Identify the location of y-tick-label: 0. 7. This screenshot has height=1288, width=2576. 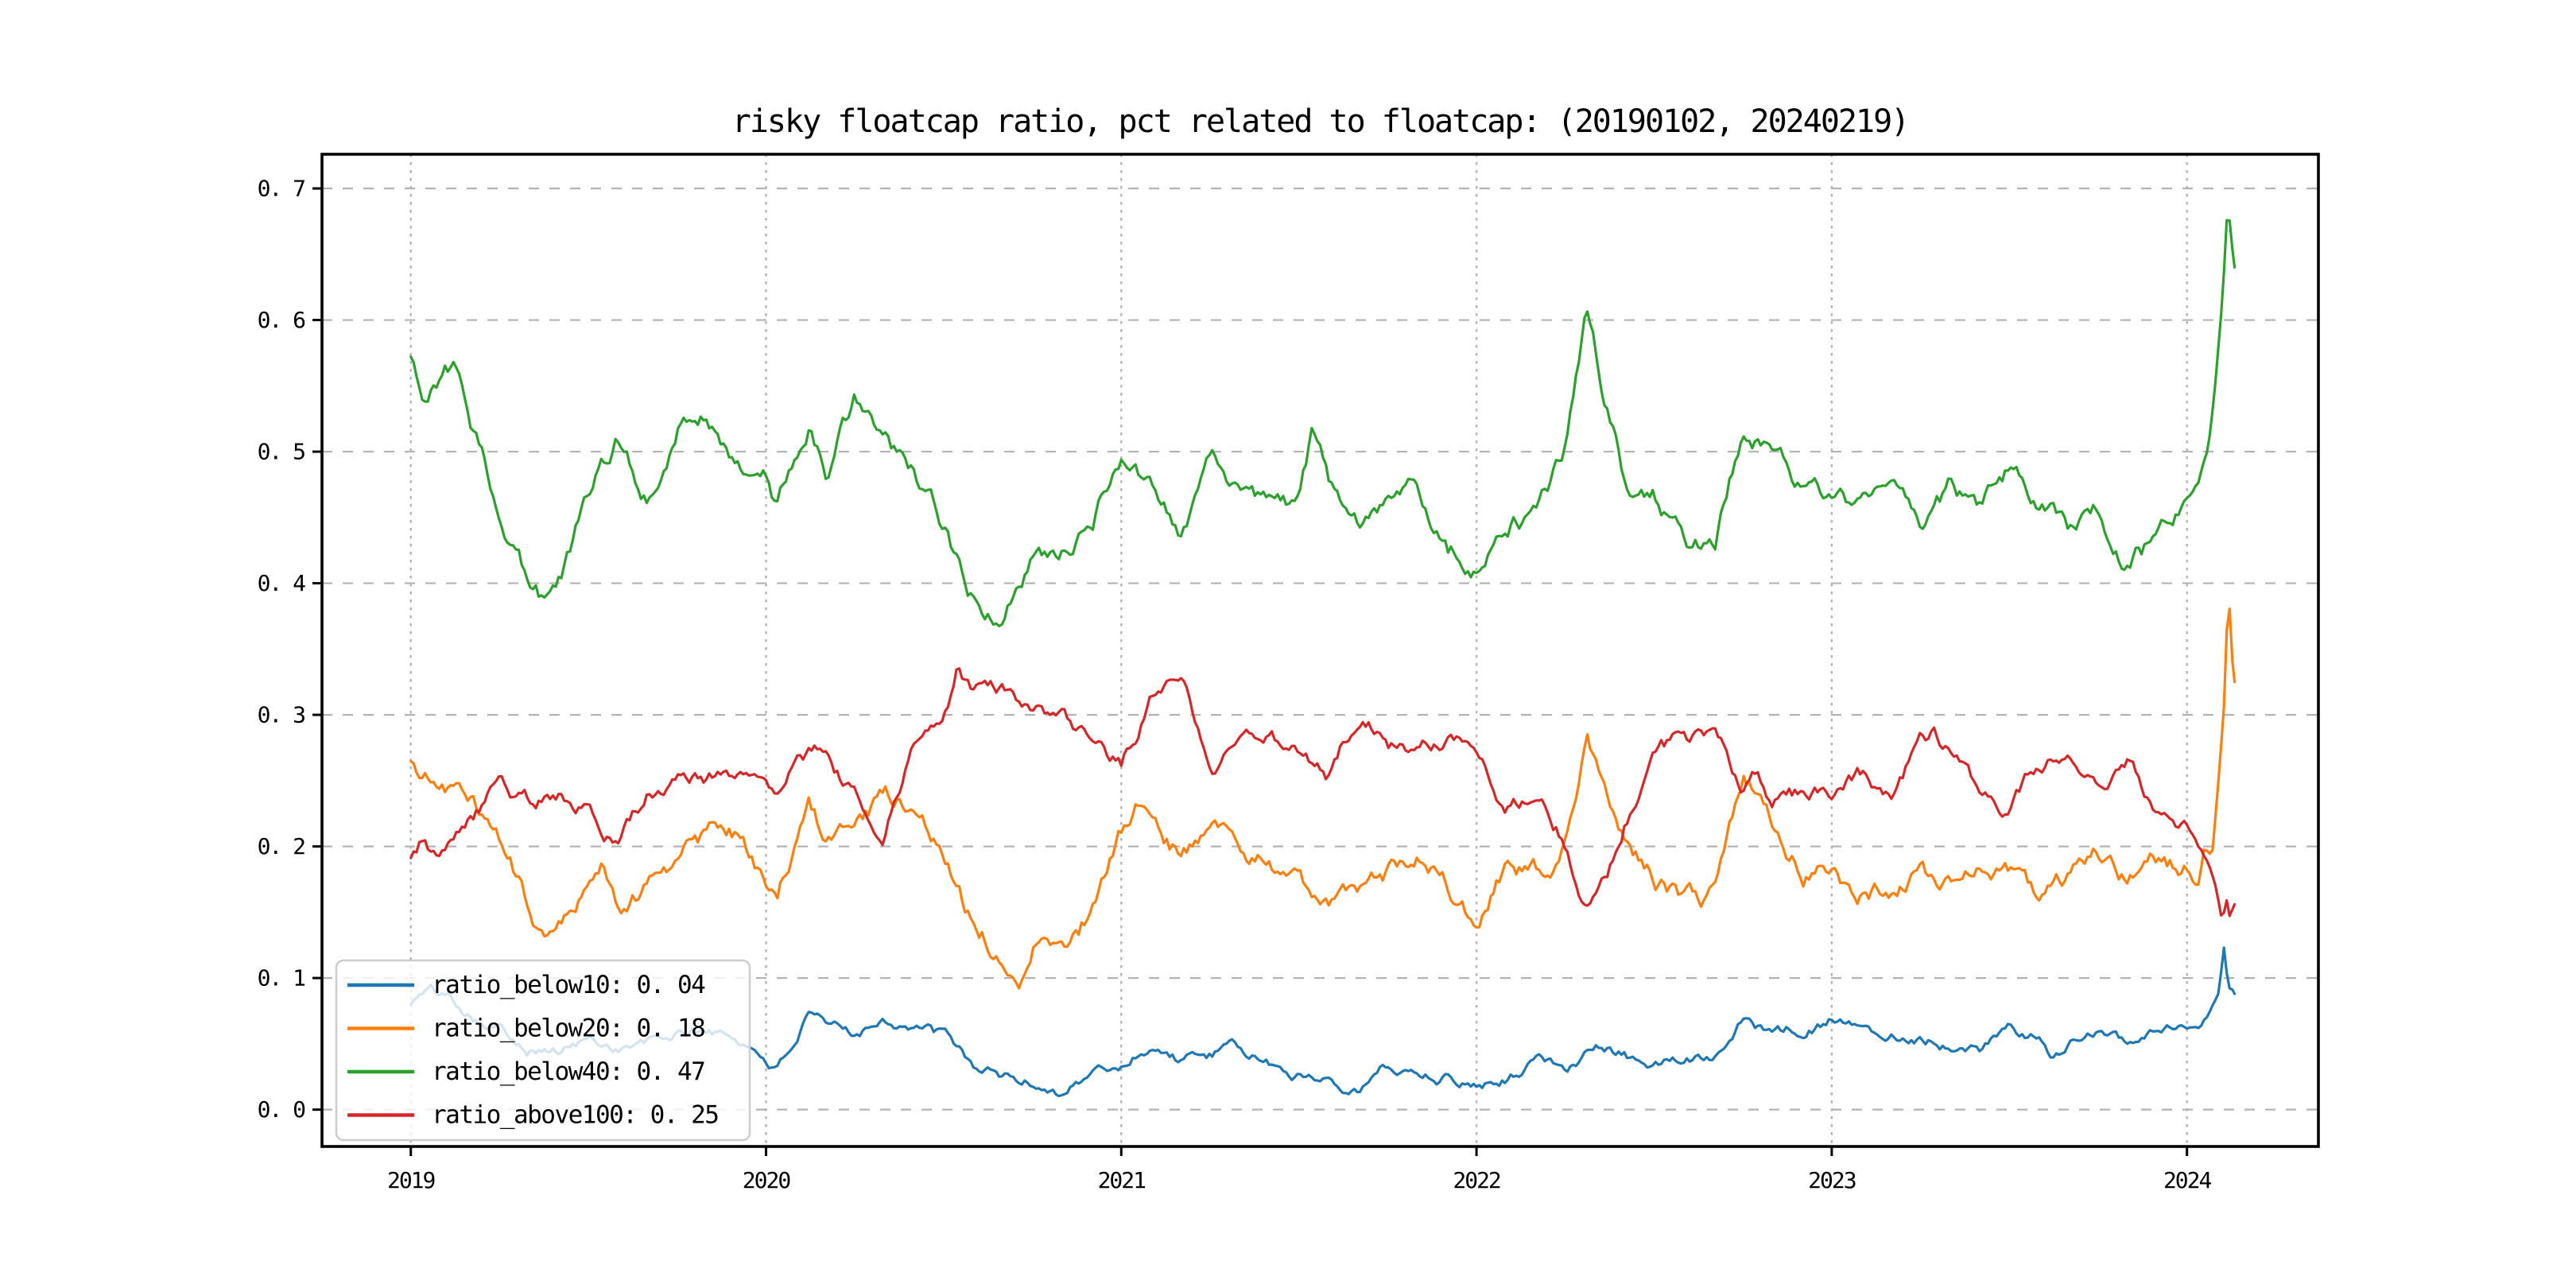
(282, 189).